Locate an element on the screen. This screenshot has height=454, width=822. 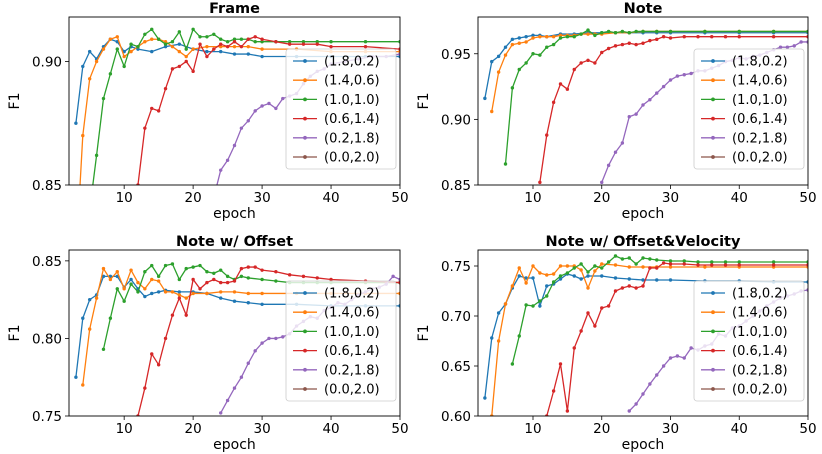
y-tick-label: 0.65 is located at coordinates (456, 367).